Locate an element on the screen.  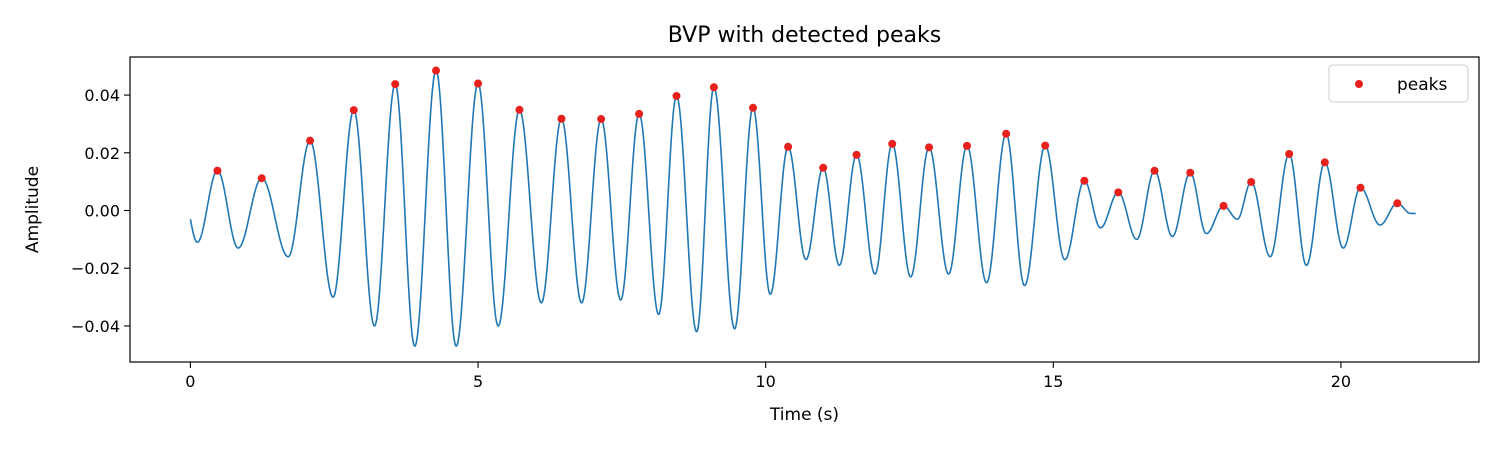
y-tick-label: −0.04 is located at coordinates (95, 326).